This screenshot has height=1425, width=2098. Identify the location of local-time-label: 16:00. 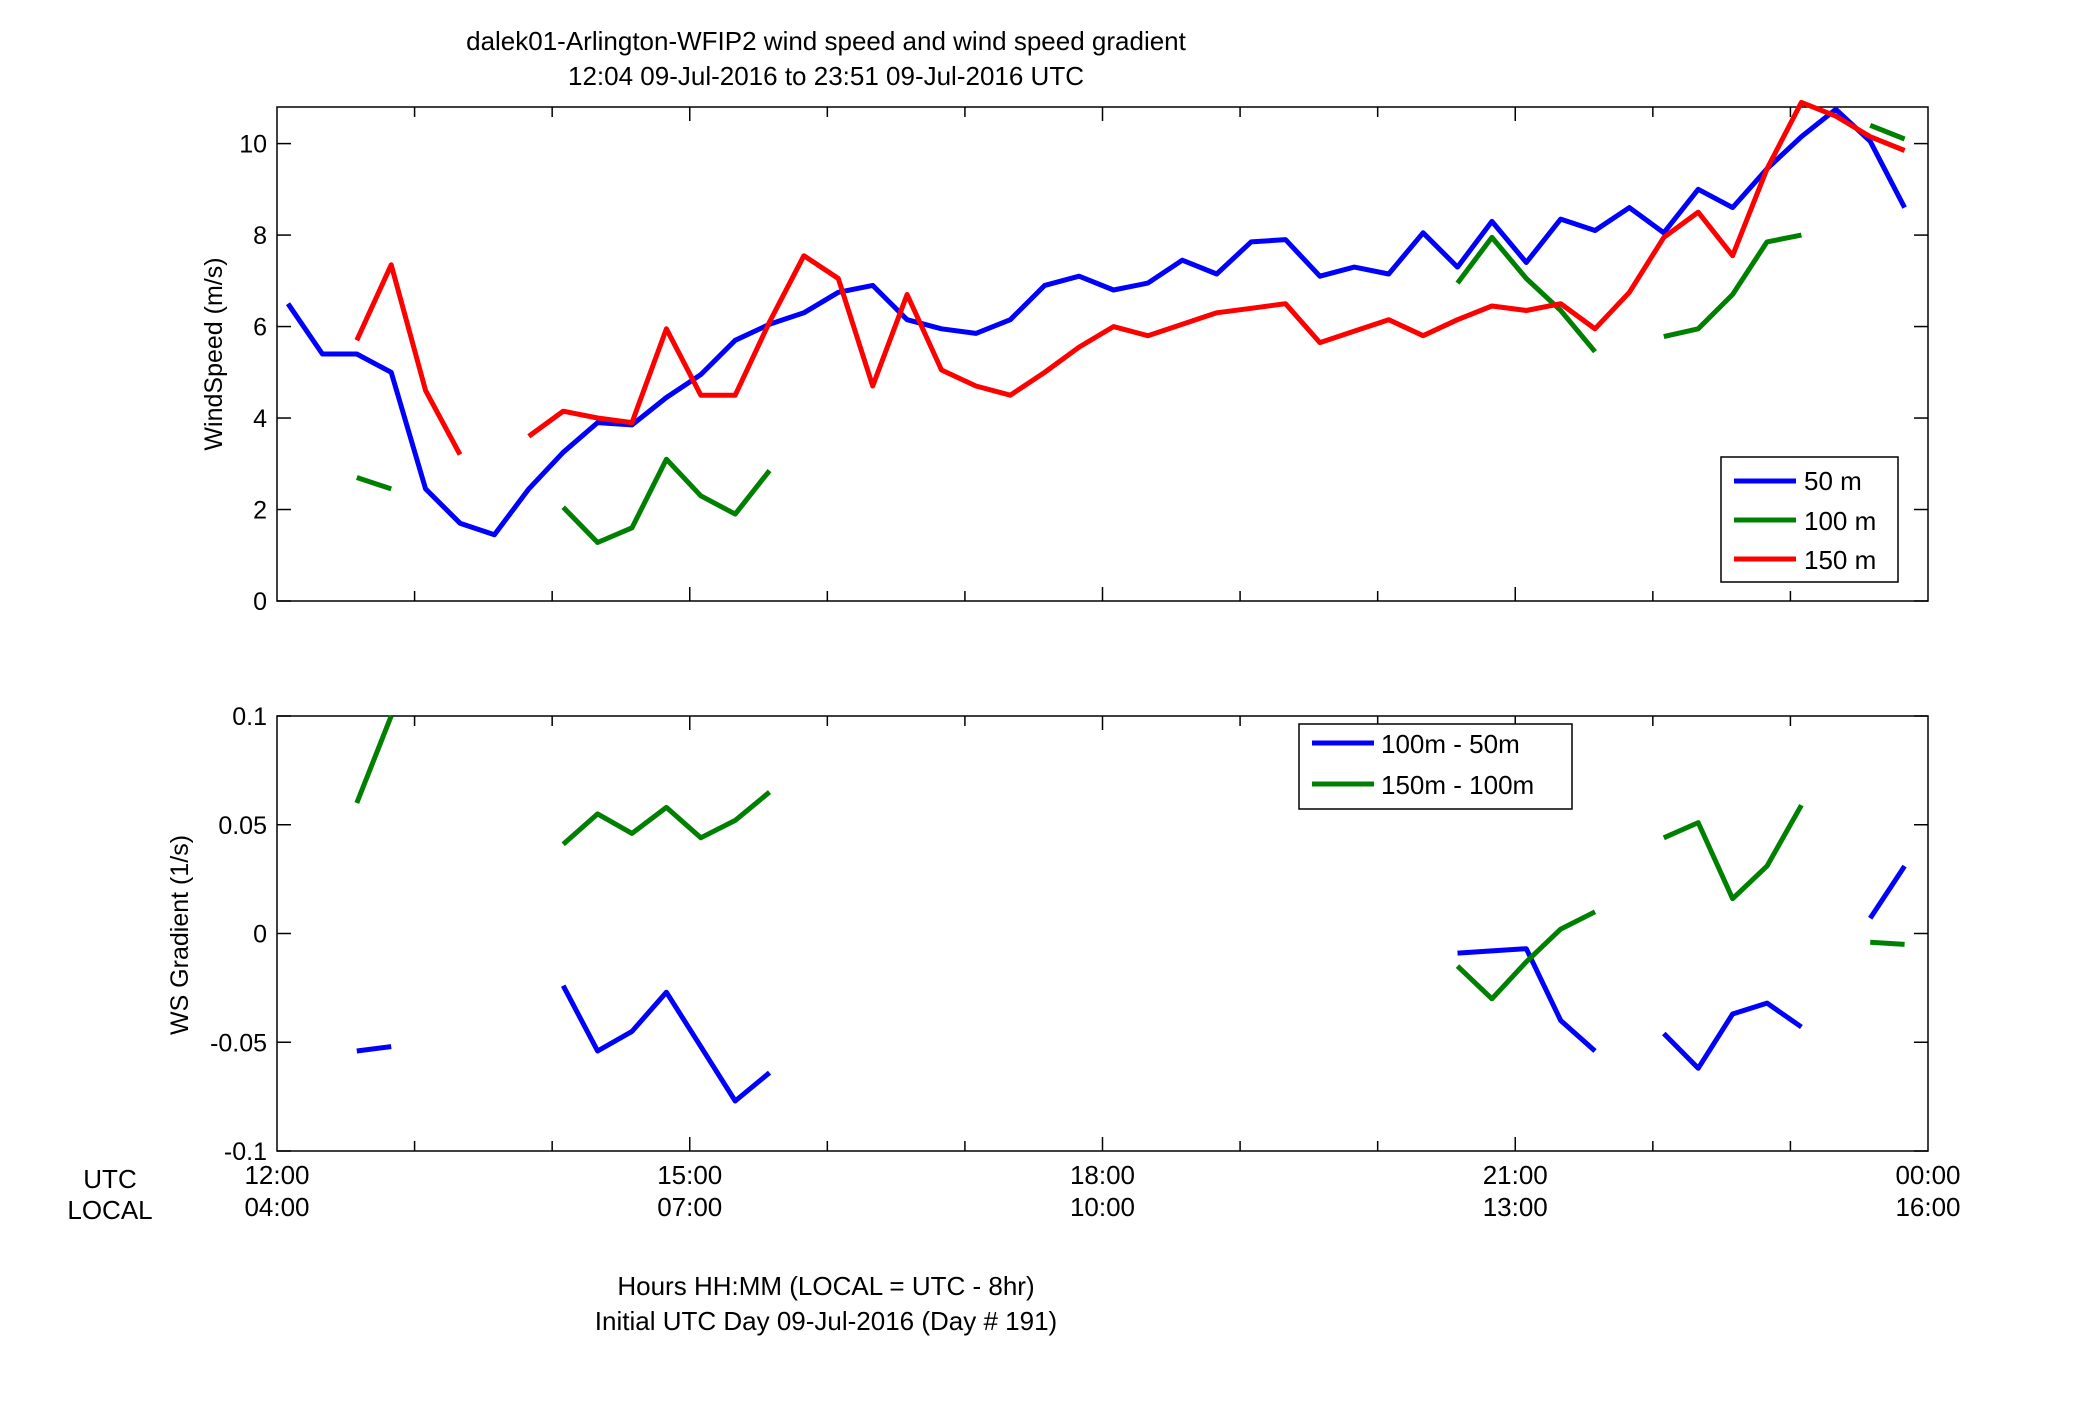
(1927, 1207).